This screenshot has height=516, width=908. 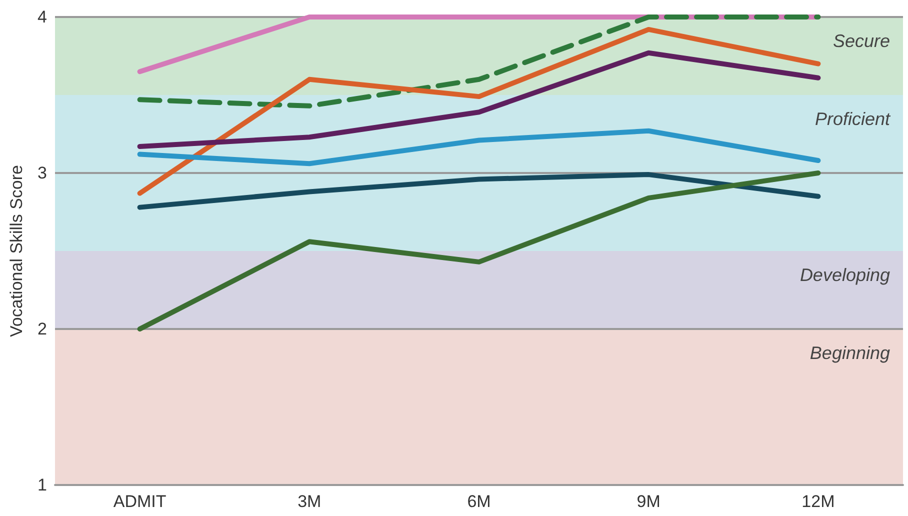 What do you see at coordinates (818, 501) in the screenshot?
I see `x-tick-label: 12M` at bounding box center [818, 501].